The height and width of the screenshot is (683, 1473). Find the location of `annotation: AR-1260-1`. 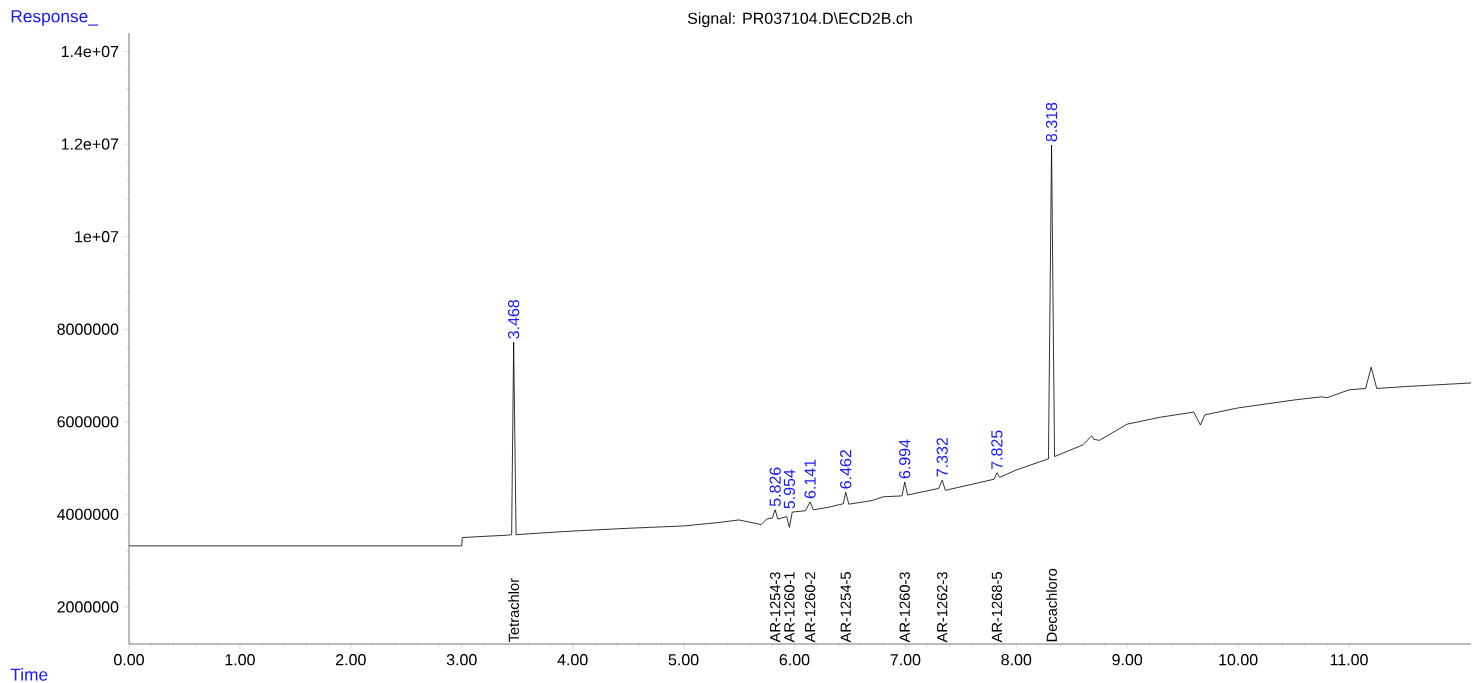

annotation: AR-1260-1 is located at coordinates (789, 607).